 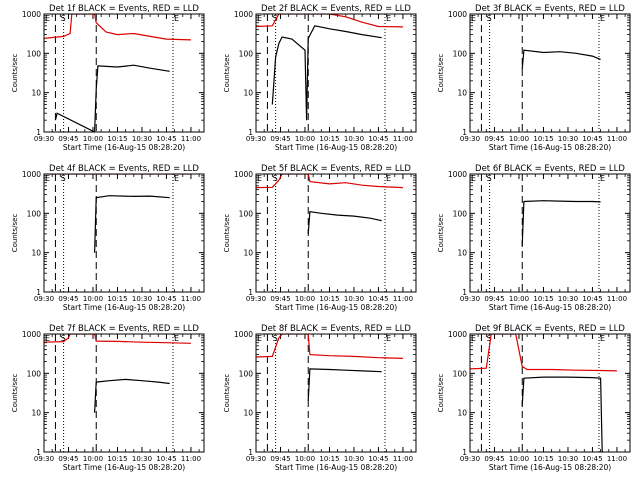 I want to click on panel-title: Det 2f BLACK = Events, RED = LLD, so click(x=336, y=9).